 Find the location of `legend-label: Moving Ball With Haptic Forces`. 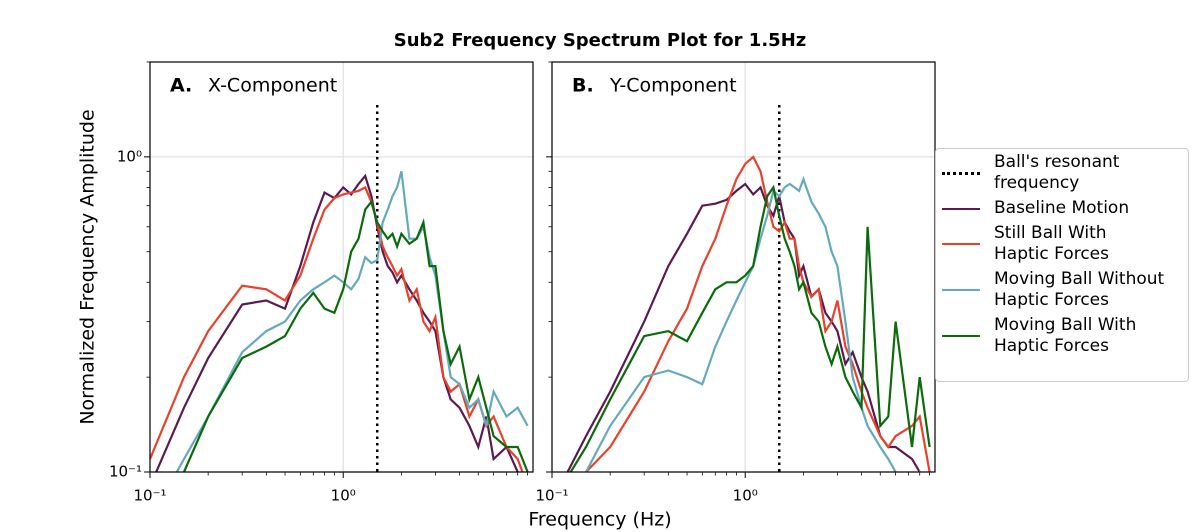

legend-label: Moving Ball With Haptic Forces is located at coordinates (1065, 335).